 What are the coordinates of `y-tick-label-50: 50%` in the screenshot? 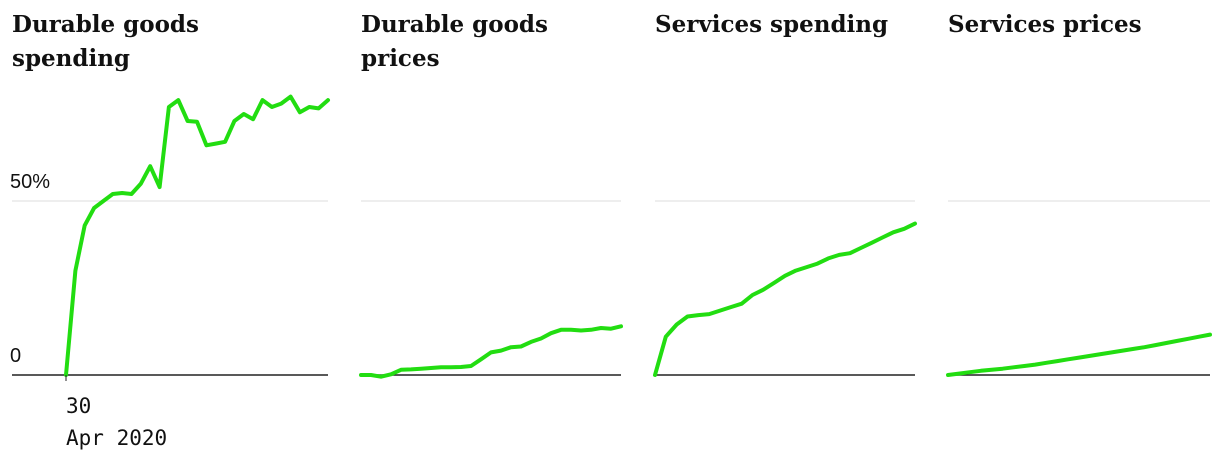 It's located at (30, 182).